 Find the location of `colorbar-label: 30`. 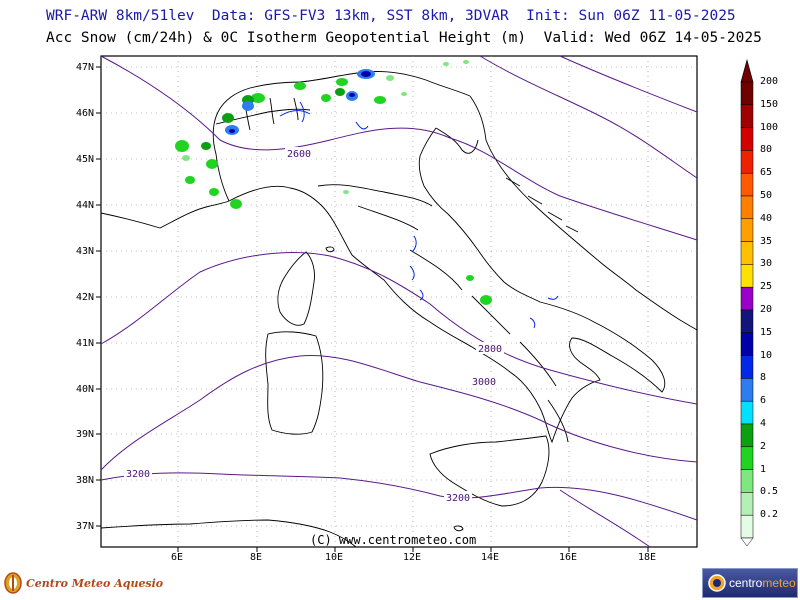

colorbar-label: 30 is located at coordinates (766, 264).